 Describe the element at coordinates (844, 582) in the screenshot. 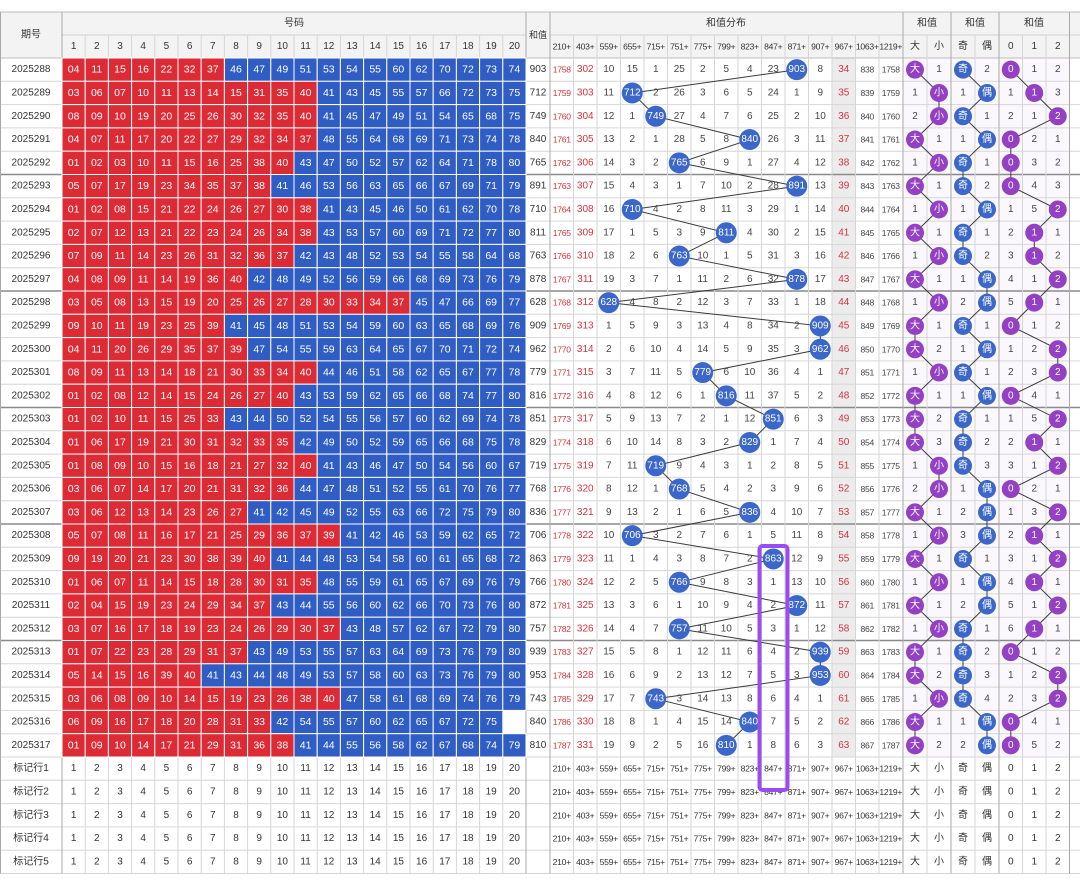

I see `distribution-miss: 56` at that location.